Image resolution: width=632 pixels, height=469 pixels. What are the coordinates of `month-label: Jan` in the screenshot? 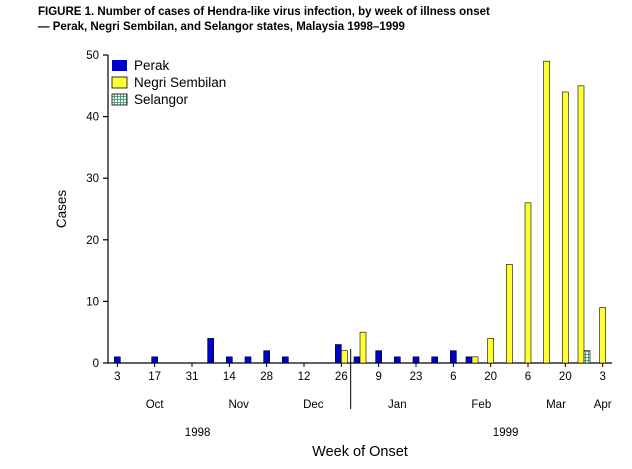 It's located at (397, 405).